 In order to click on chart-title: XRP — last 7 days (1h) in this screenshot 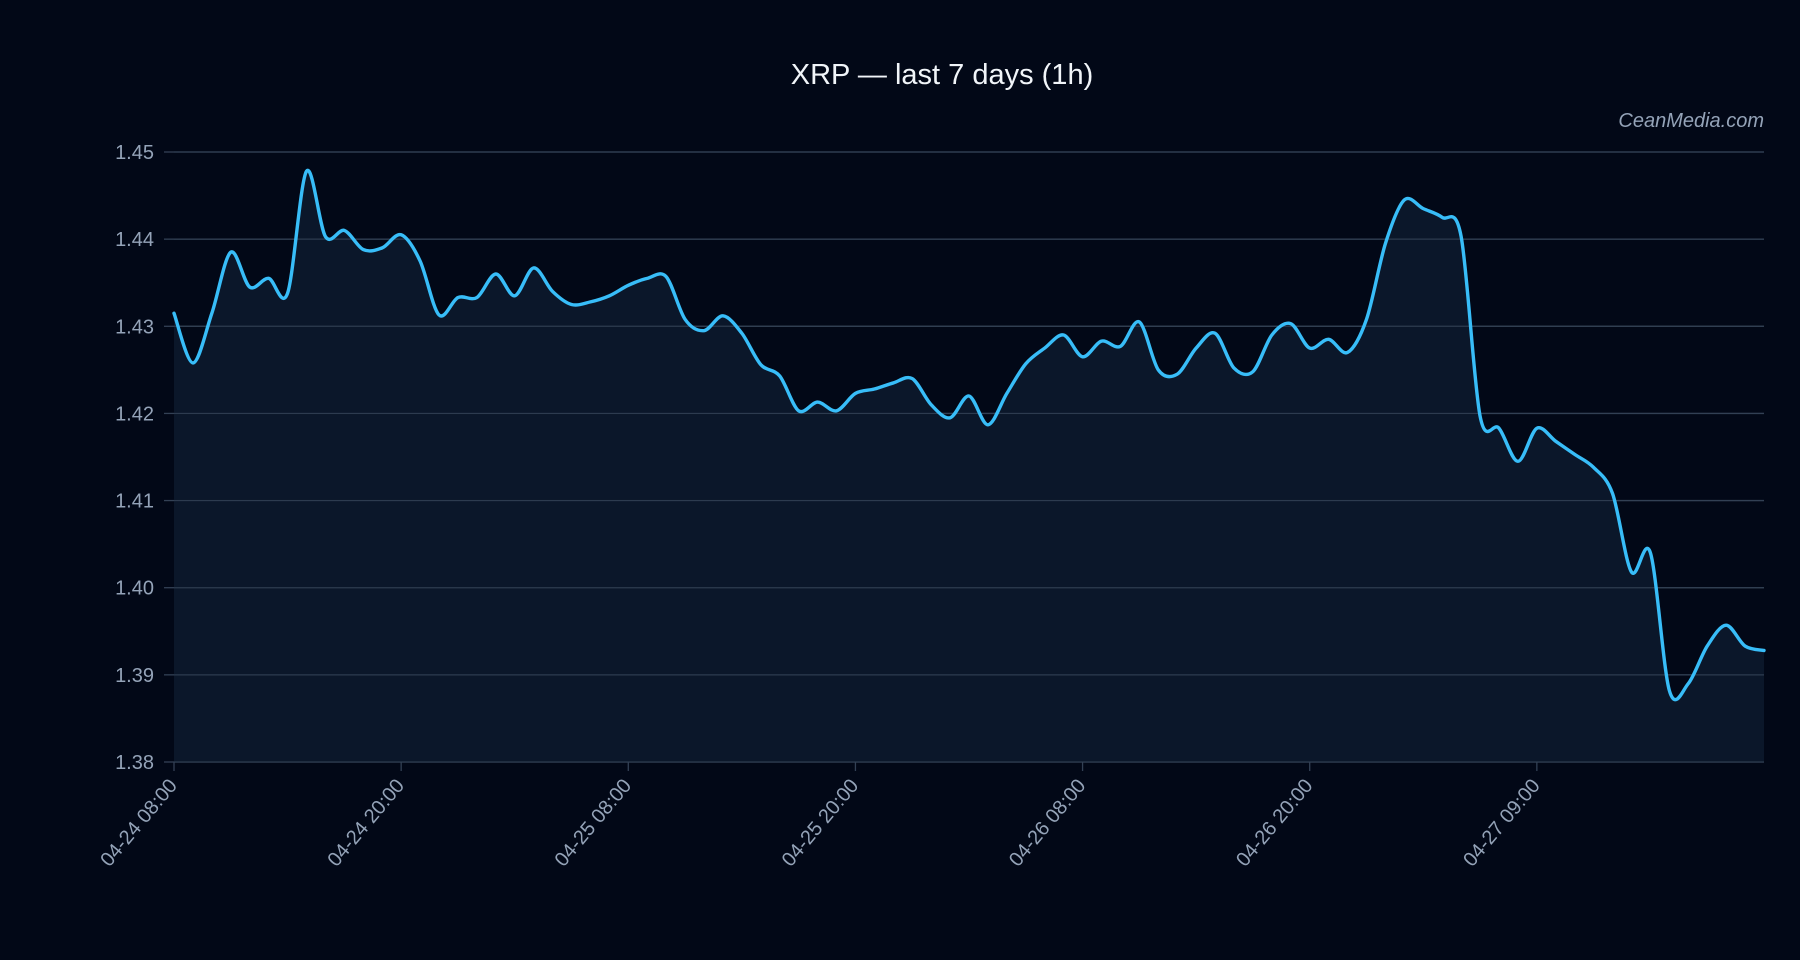, I will do `click(942, 75)`.